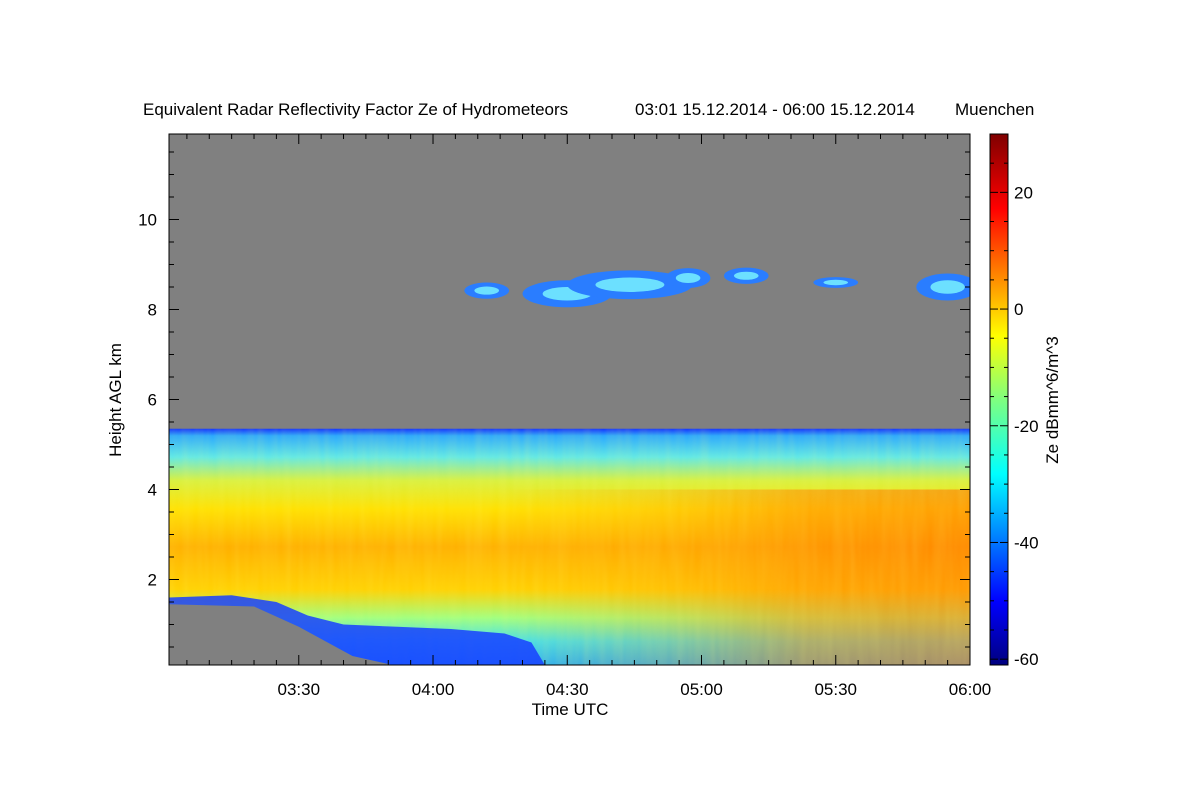  What do you see at coordinates (433, 689) in the screenshot?
I see `x-tick-label: 04:00` at bounding box center [433, 689].